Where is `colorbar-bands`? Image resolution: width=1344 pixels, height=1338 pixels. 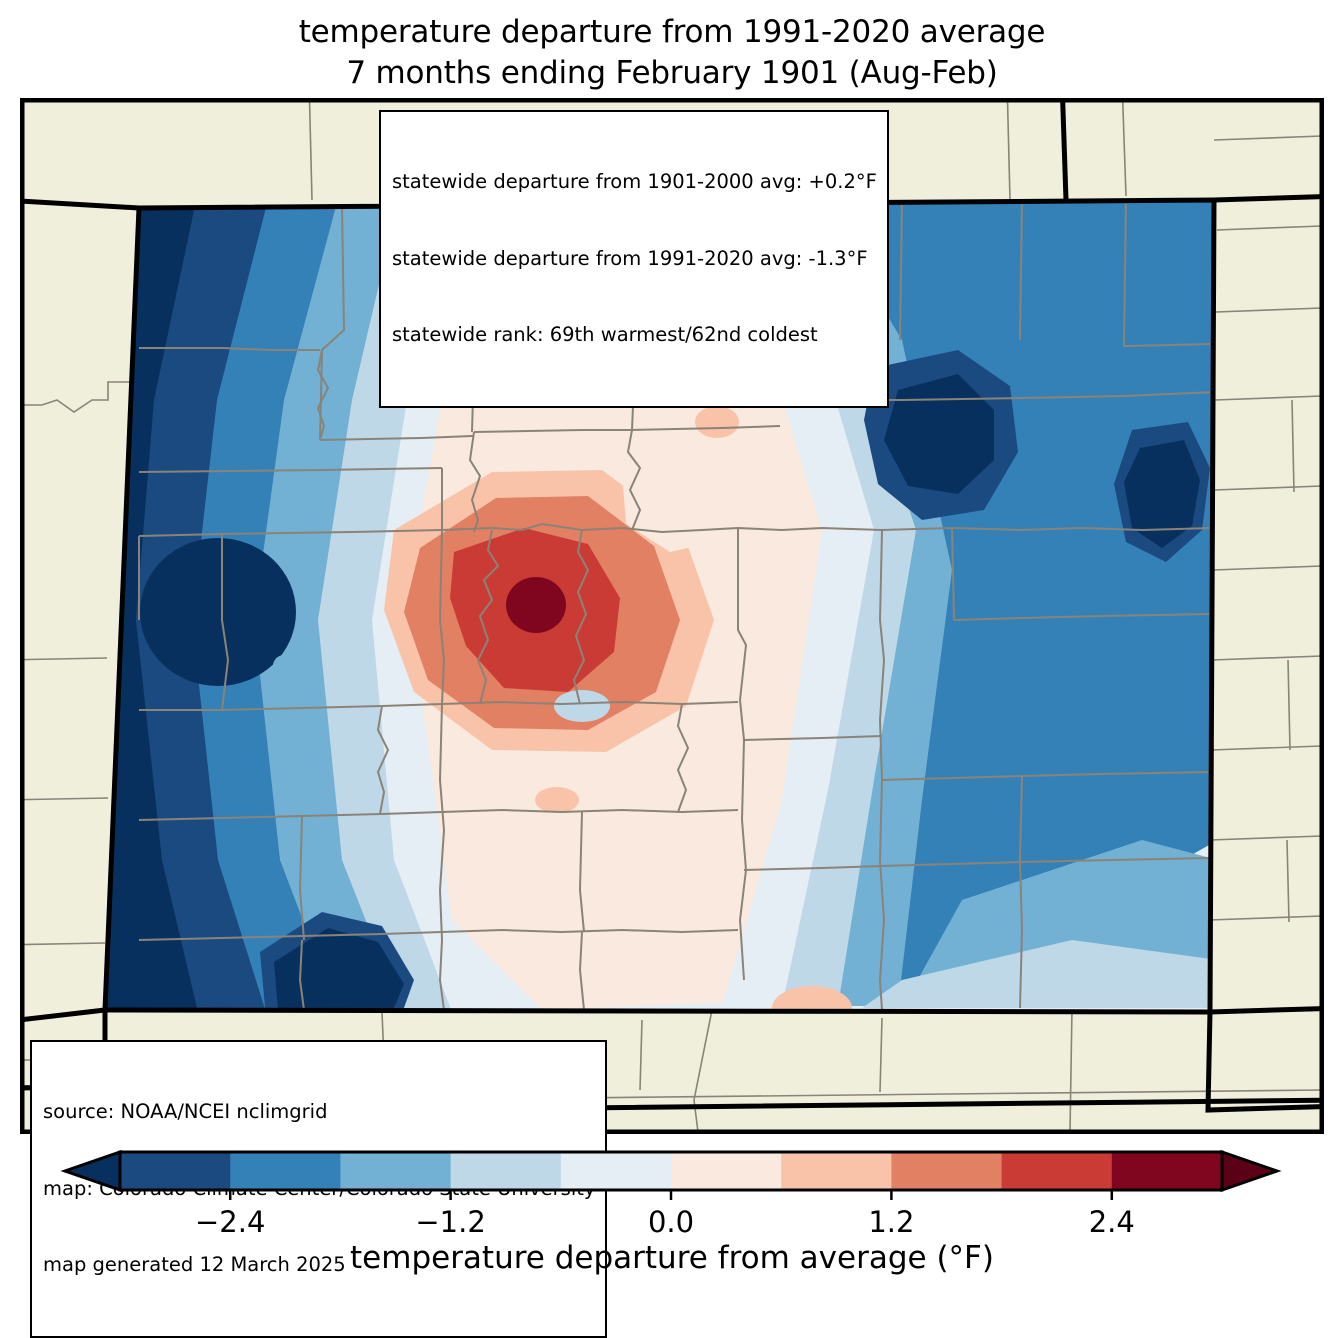
colorbar-bands is located at coordinates (671, 1171).